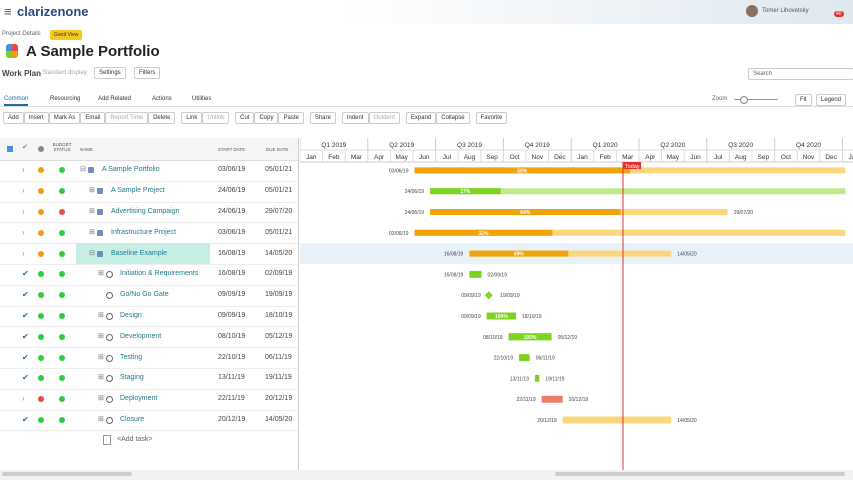 The image size is (853, 480). What do you see at coordinates (8, 11) in the screenshot?
I see `menu-icon: ≡` at bounding box center [8, 11].